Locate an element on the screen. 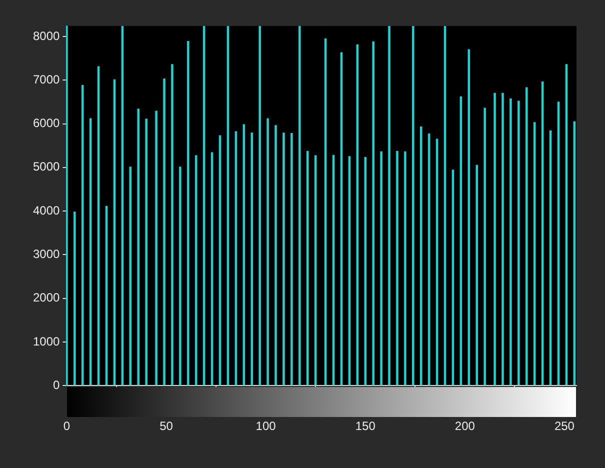  x-tick-label: 250 is located at coordinates (564, 426).